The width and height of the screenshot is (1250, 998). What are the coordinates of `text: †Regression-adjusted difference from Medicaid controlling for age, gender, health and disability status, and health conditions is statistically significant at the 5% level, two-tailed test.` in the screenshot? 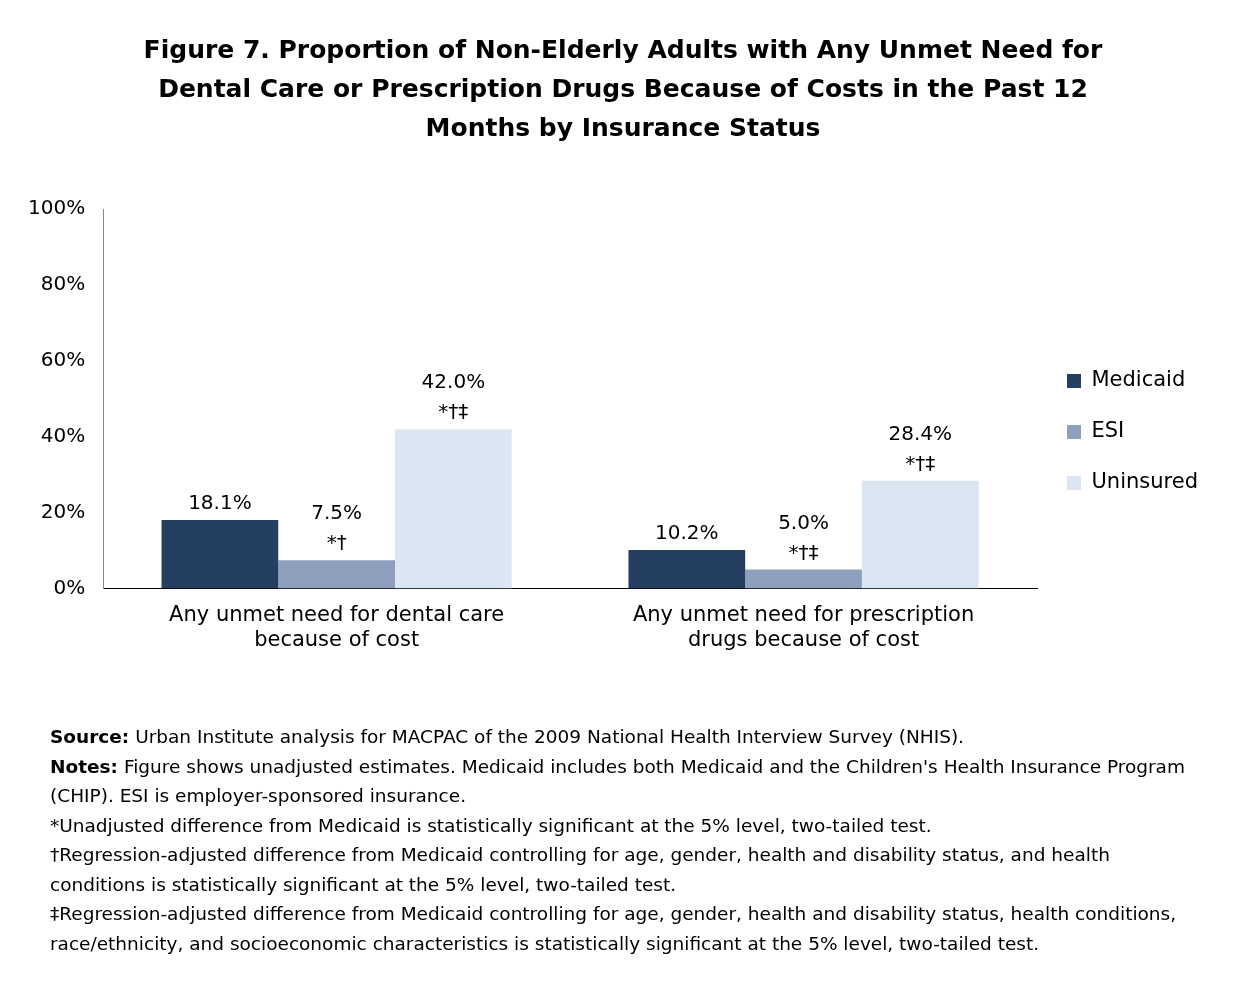 It's located at (580, 869).